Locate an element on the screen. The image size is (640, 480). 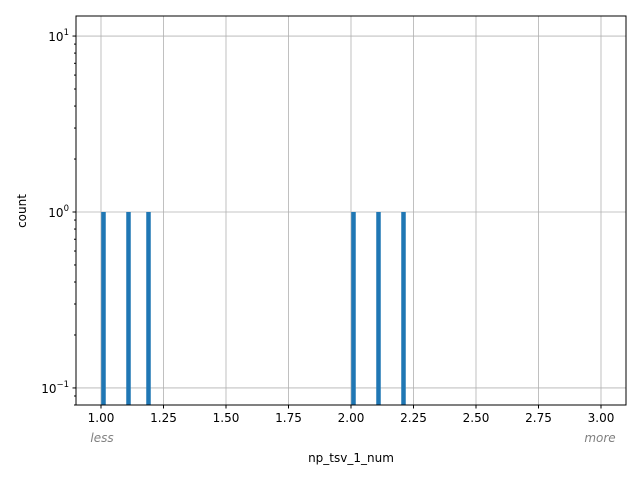
x-axis-label: np_tsv_1_num is located at coordinates (351, 458).